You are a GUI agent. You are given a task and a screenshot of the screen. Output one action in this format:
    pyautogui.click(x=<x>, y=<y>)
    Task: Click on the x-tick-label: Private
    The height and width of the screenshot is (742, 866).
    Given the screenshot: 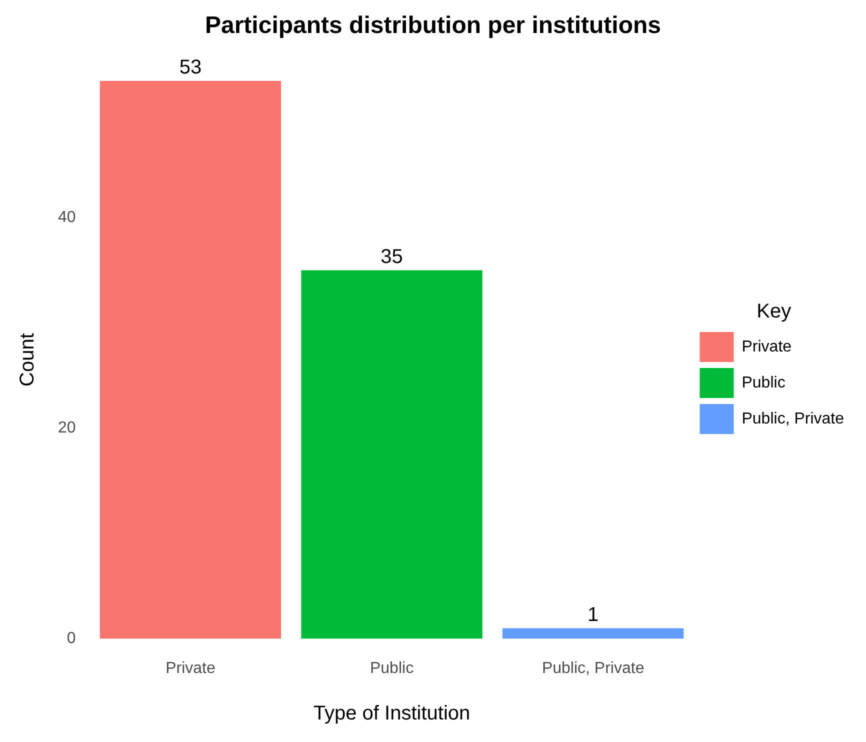 What is the action you would take?
    pyautogui.click(x=191, y=668)
    